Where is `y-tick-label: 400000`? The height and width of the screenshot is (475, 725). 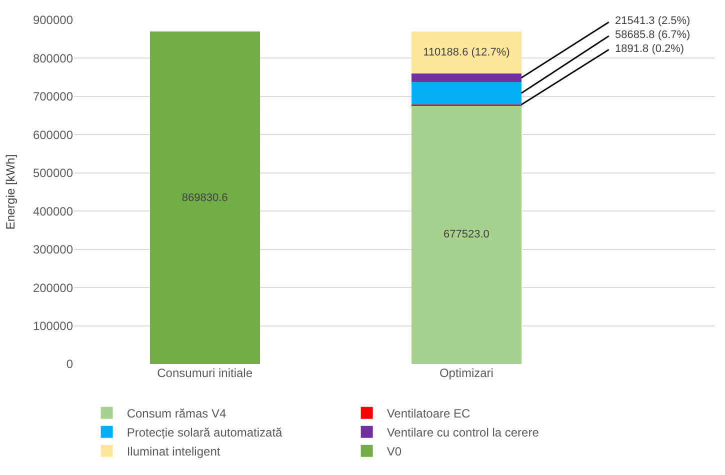 y-tick-label: 400000 is located at coordinates (53, 211).